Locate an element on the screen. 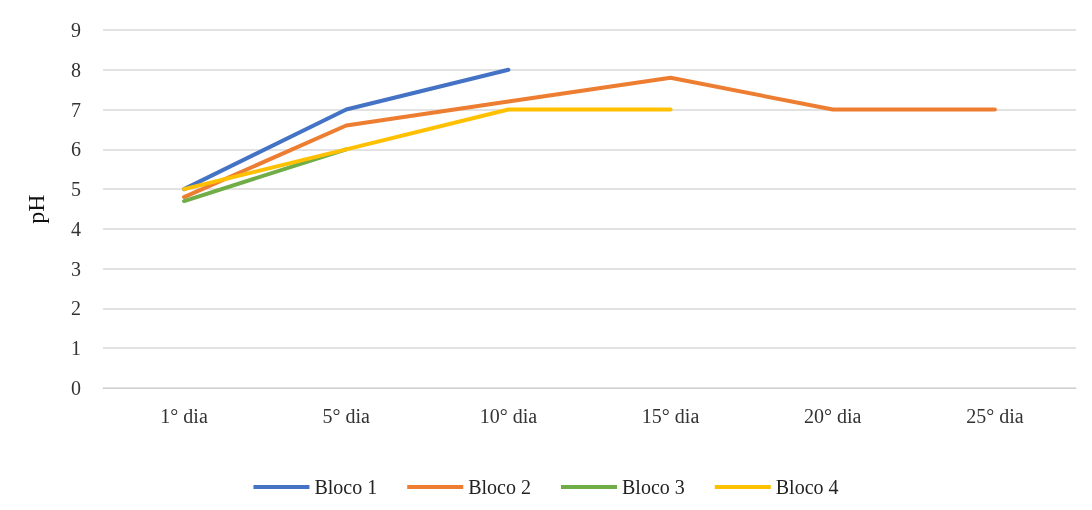 The width and height of the screenshot is (1092, 510). x-tick-label: 5° dia is located at coordinates (346, 416).